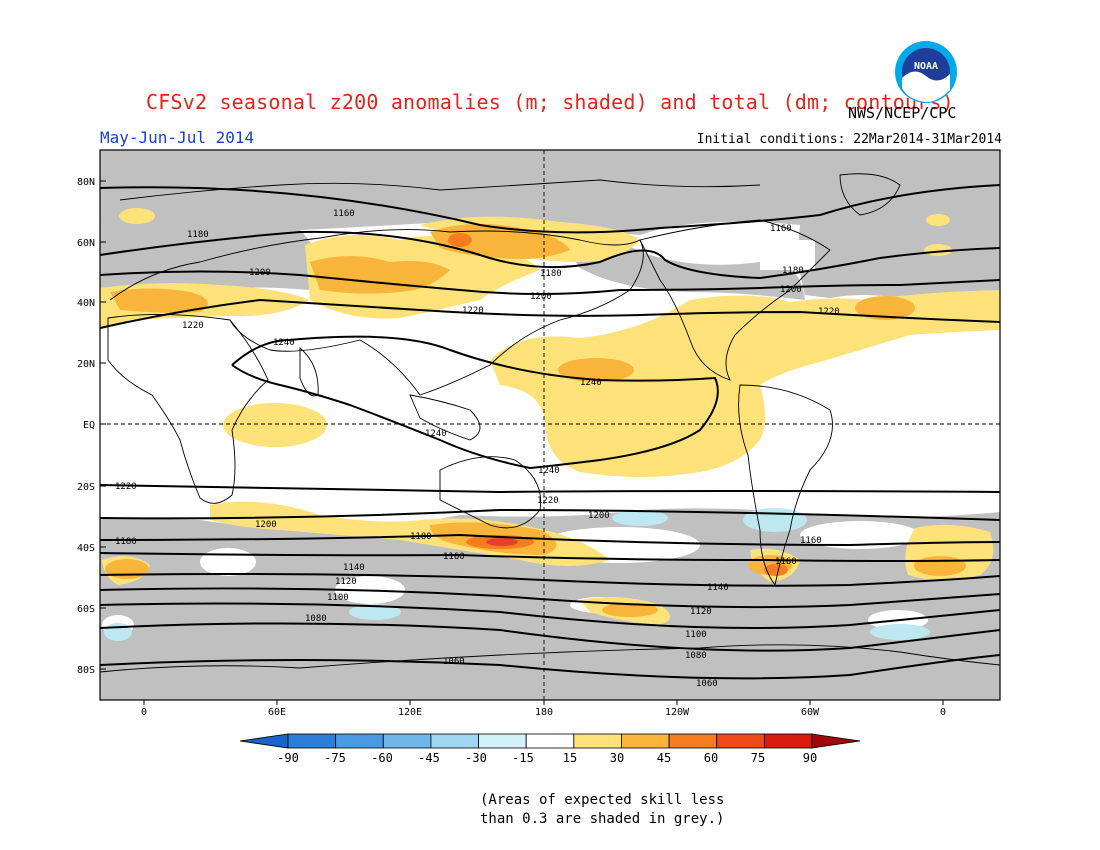 Image resolution: width=1100 pixels, height=850 pixels. I want to click on colorbar-label: -75, so click(335, 758).